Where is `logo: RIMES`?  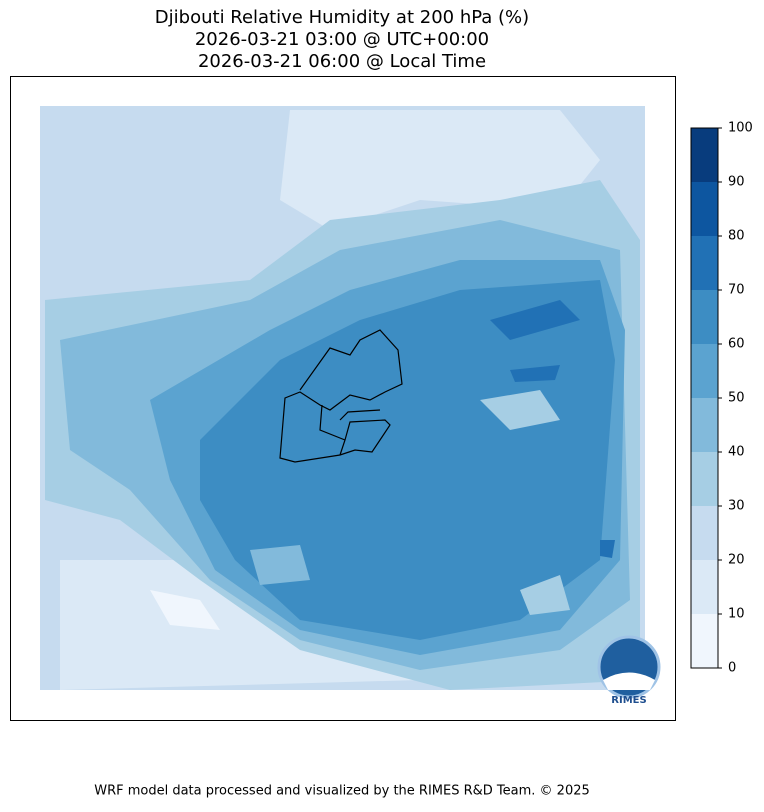
logo: RIMES is located at coordinates (629, 670).